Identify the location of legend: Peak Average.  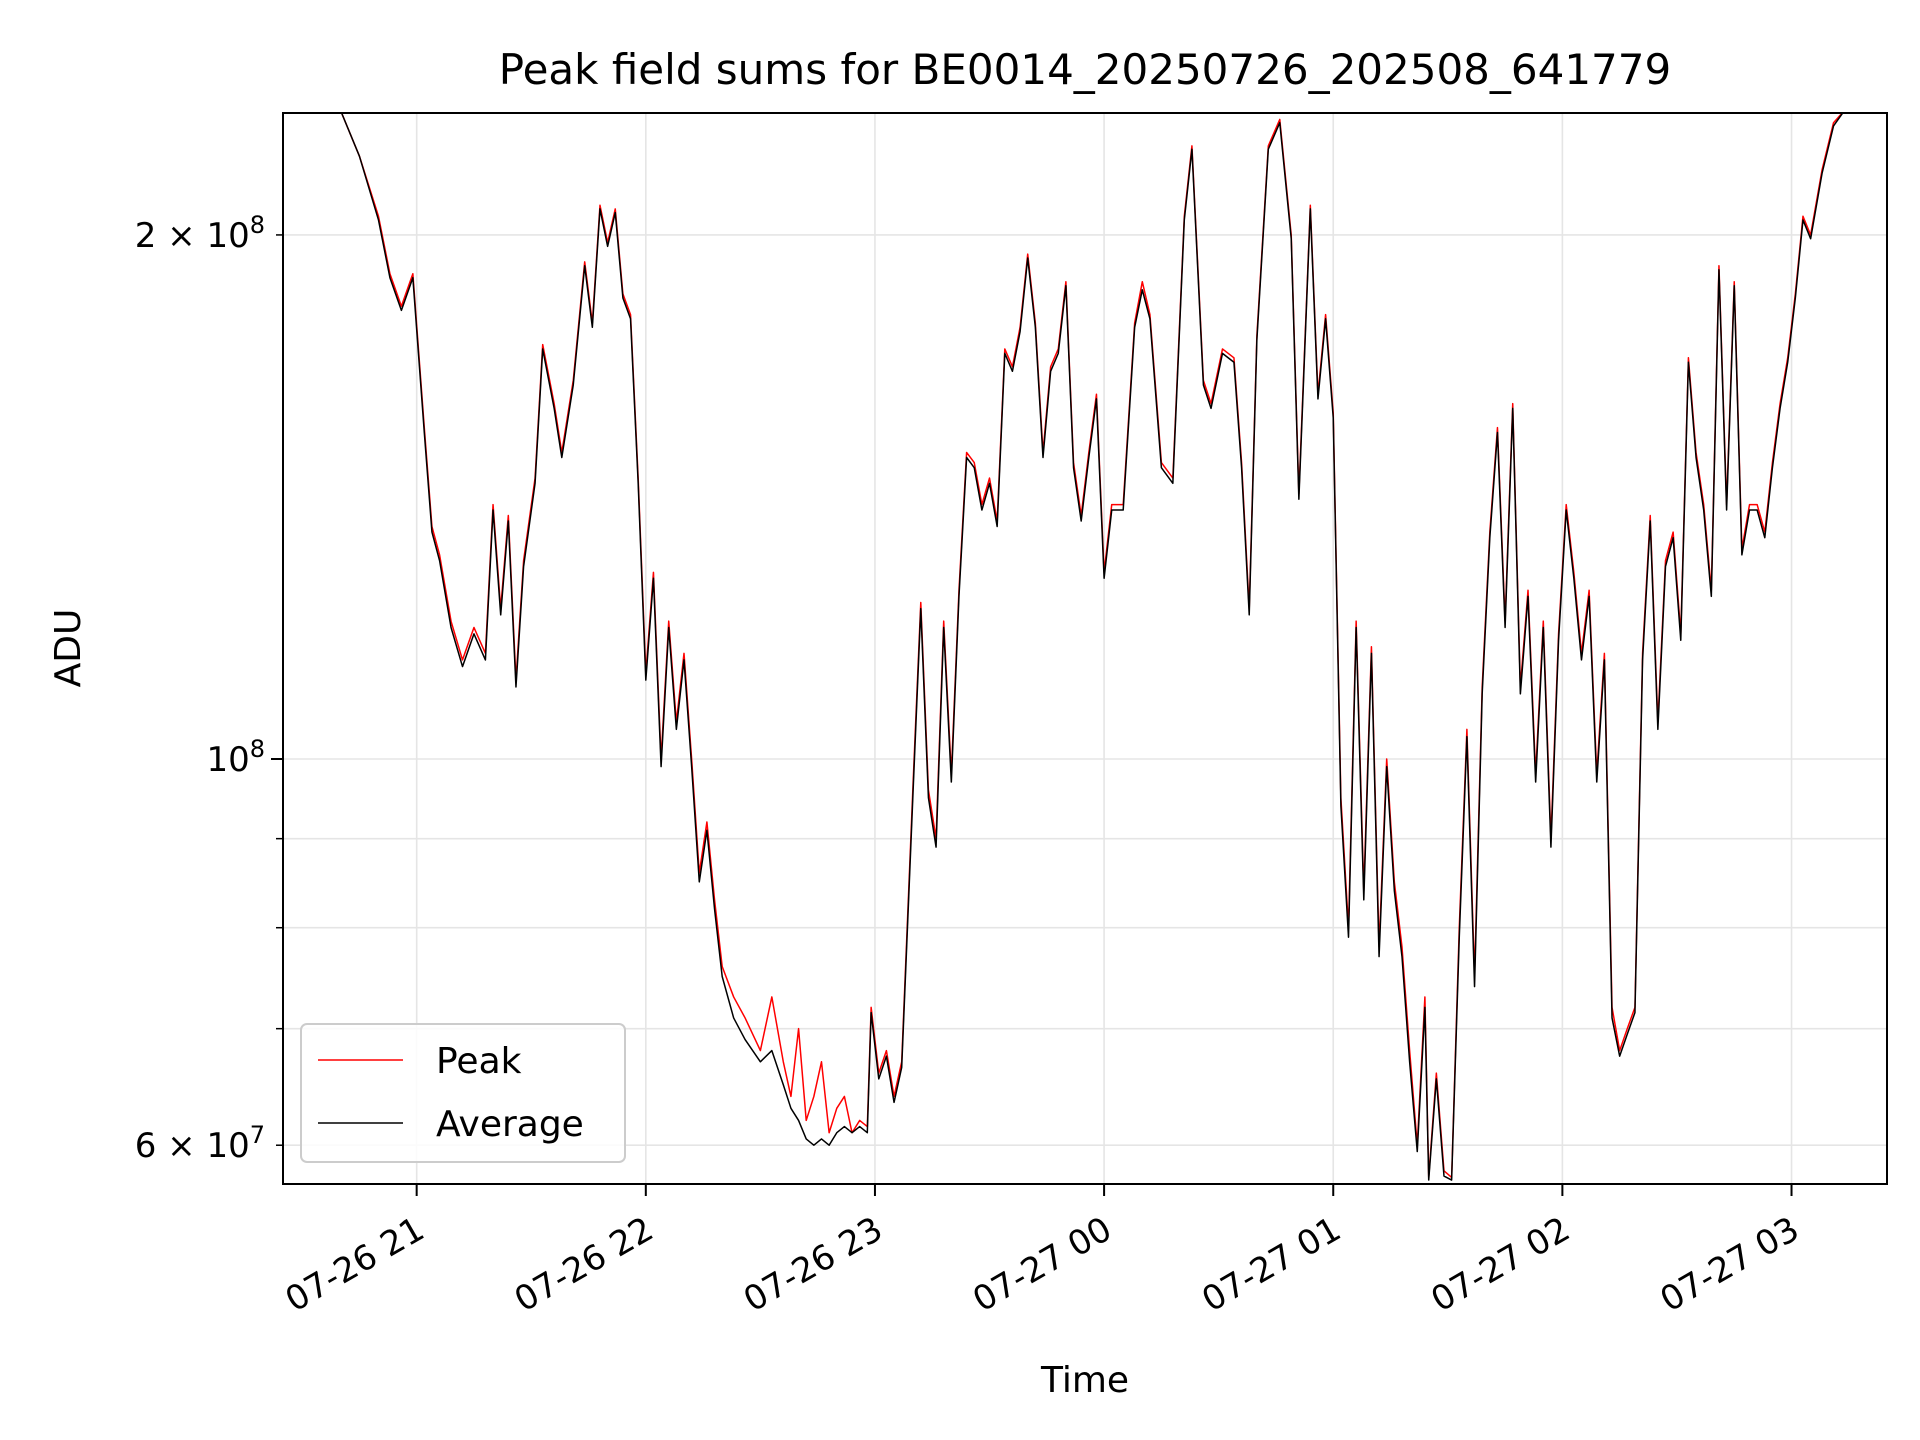
(463, 1093).